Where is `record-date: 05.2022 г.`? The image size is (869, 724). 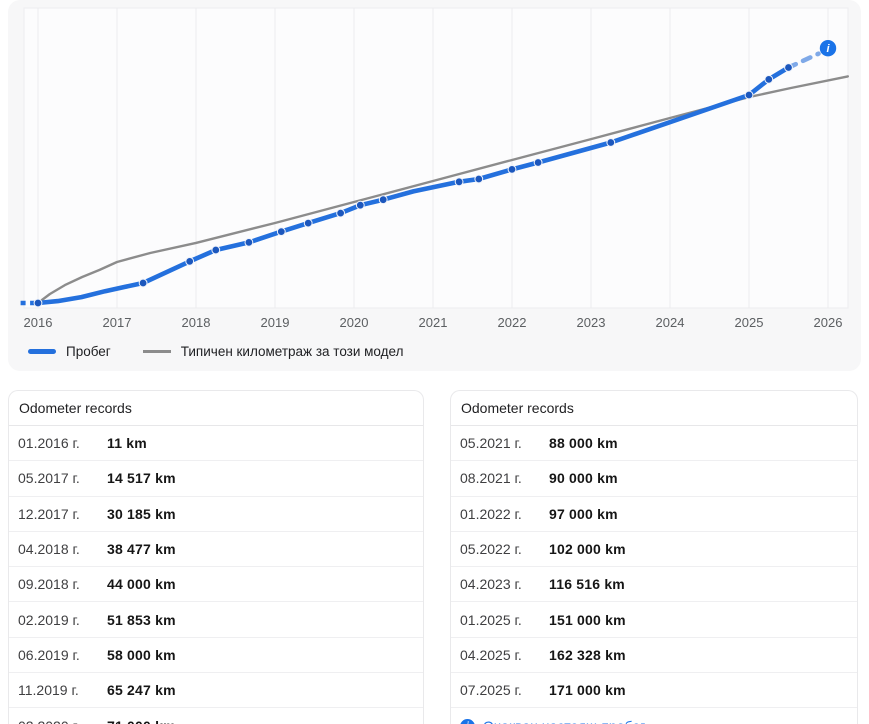 record-date: 05.2022 г. is located at coordinates (491, 549).